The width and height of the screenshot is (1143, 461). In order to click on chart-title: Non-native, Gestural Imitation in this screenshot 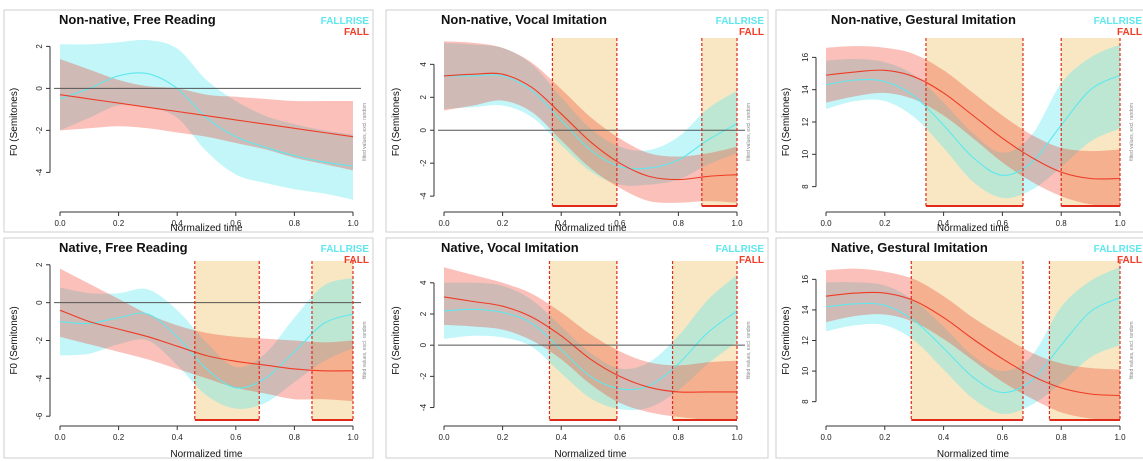, I will do `click(923, 19)`.